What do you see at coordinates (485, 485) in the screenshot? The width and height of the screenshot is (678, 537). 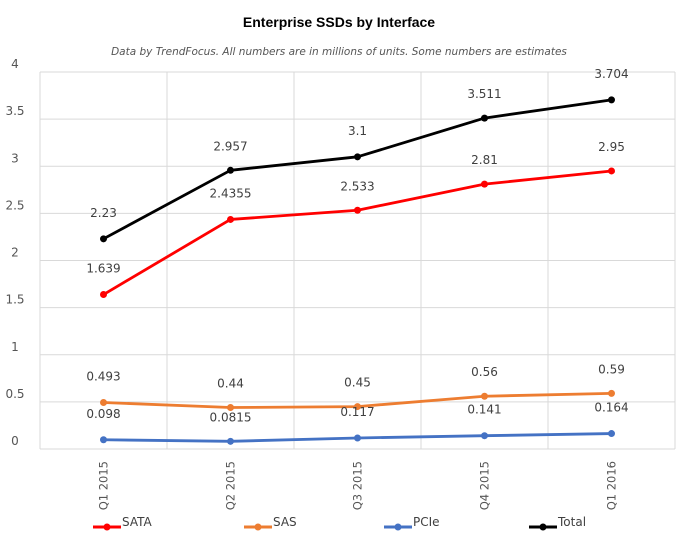 I see `x-tick-label: Q4 2015` at bounding box center [485, 485].